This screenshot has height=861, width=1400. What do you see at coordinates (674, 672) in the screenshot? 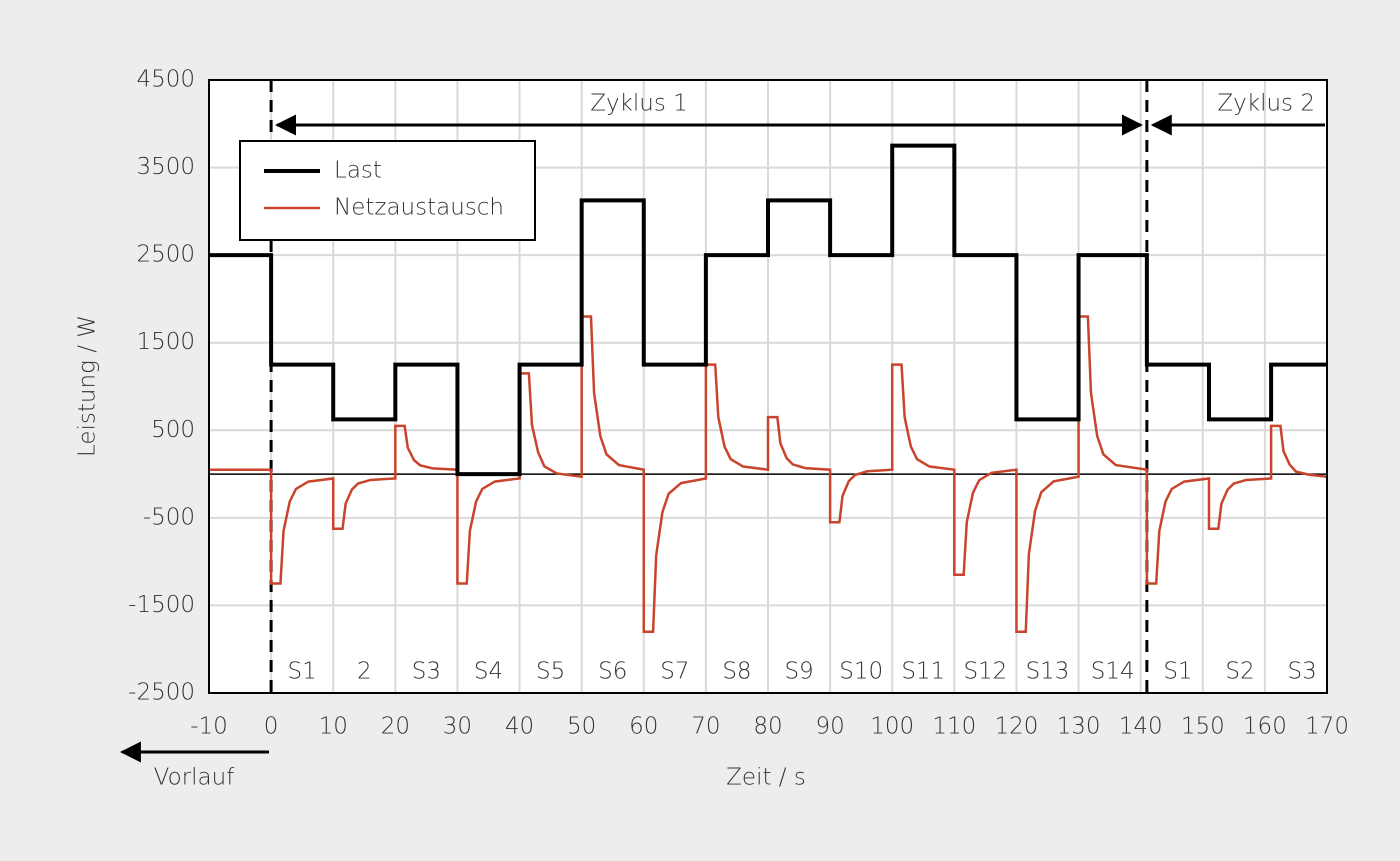
I see `segment-label: S7` at bounding box center [674, 672].